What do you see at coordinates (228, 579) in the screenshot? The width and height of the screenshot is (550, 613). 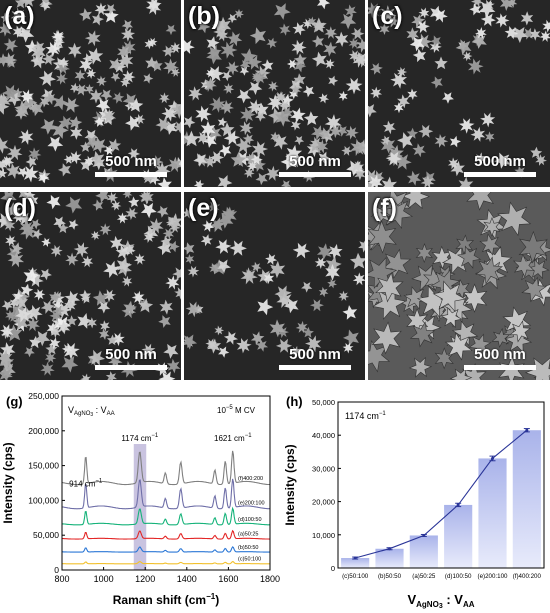 I see `x-tick-label-g-4: 1600` at bounding box center [228, 579].